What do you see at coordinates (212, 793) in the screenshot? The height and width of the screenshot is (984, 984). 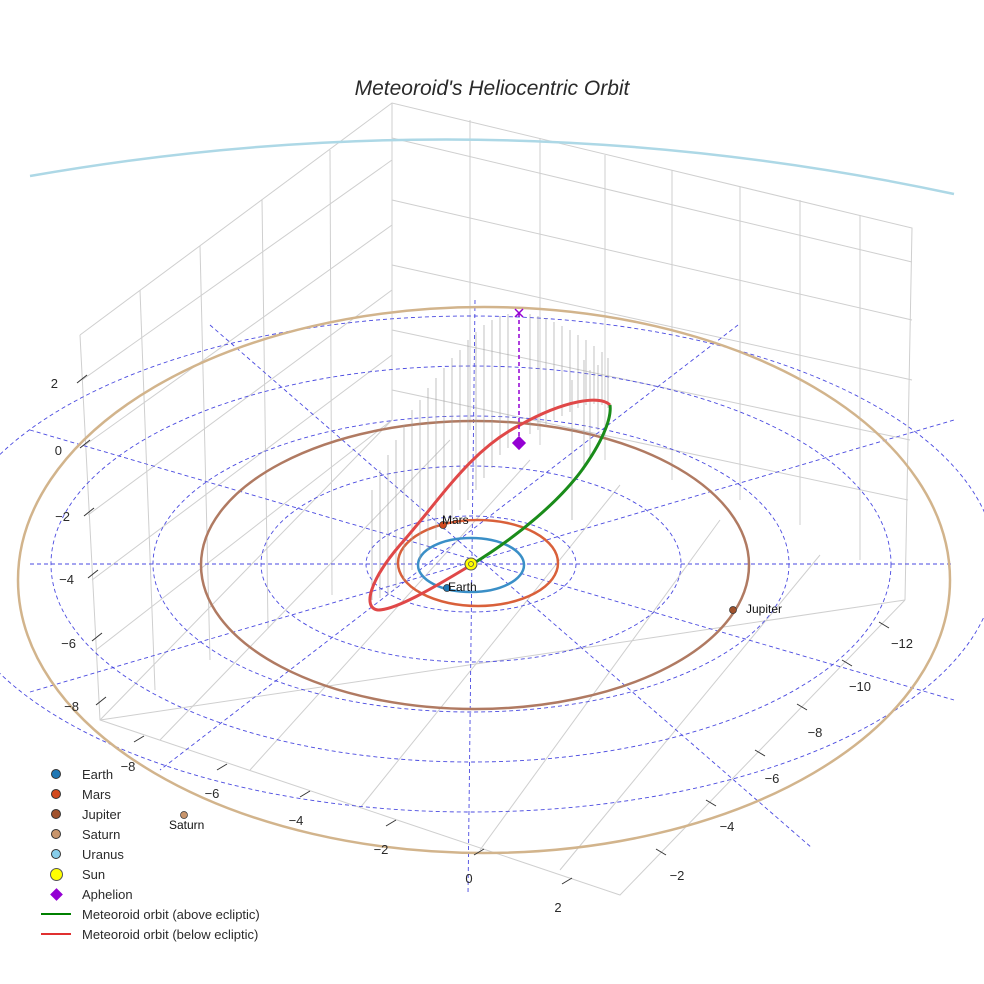 I see `y-tick: −6` at bounding box center [212, 793].